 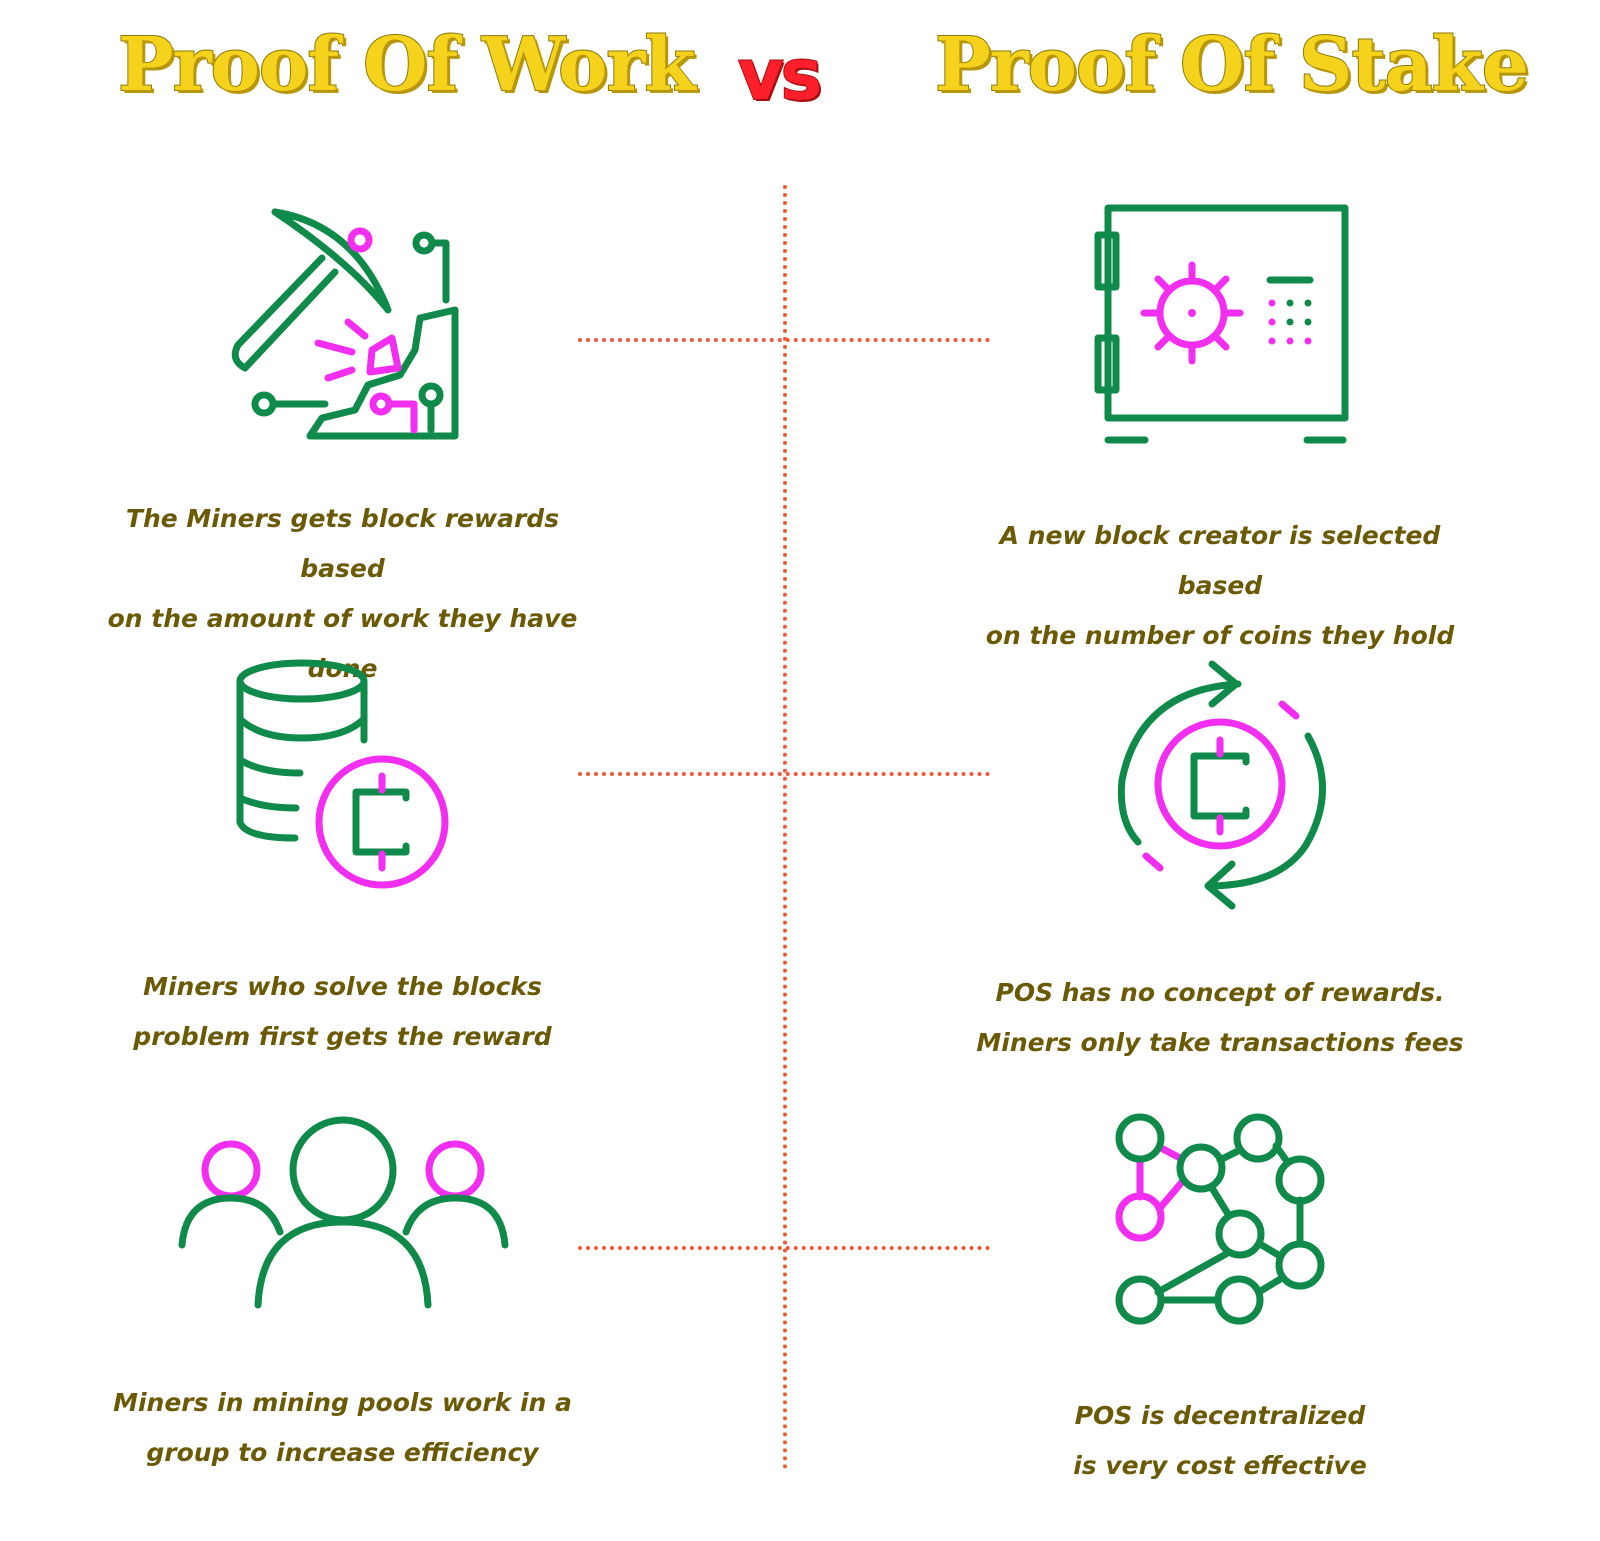 I want to click on pow-title: Proof Of Work, so click(x=407, y=65).